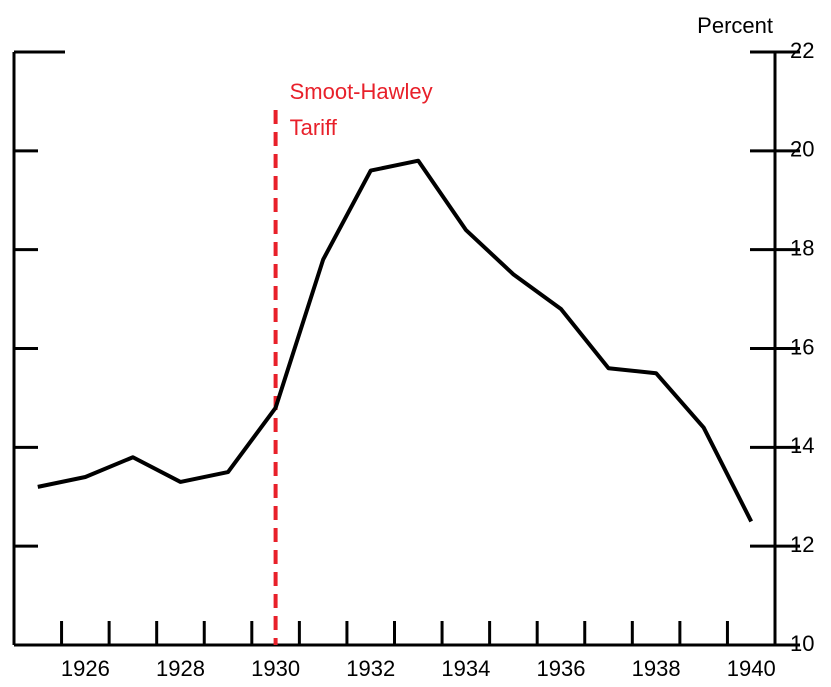  Describe the element at coordinates (370, 668) in the screenshot. I see `x-tick-label: 1932` at that location.